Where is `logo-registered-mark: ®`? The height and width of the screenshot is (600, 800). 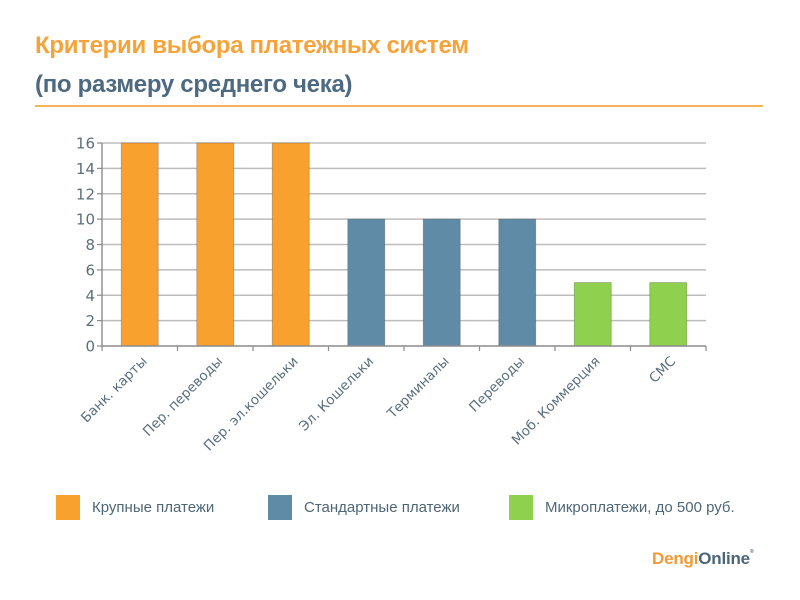 logo-registered-mark: ® is located at coordinates (751, 552).